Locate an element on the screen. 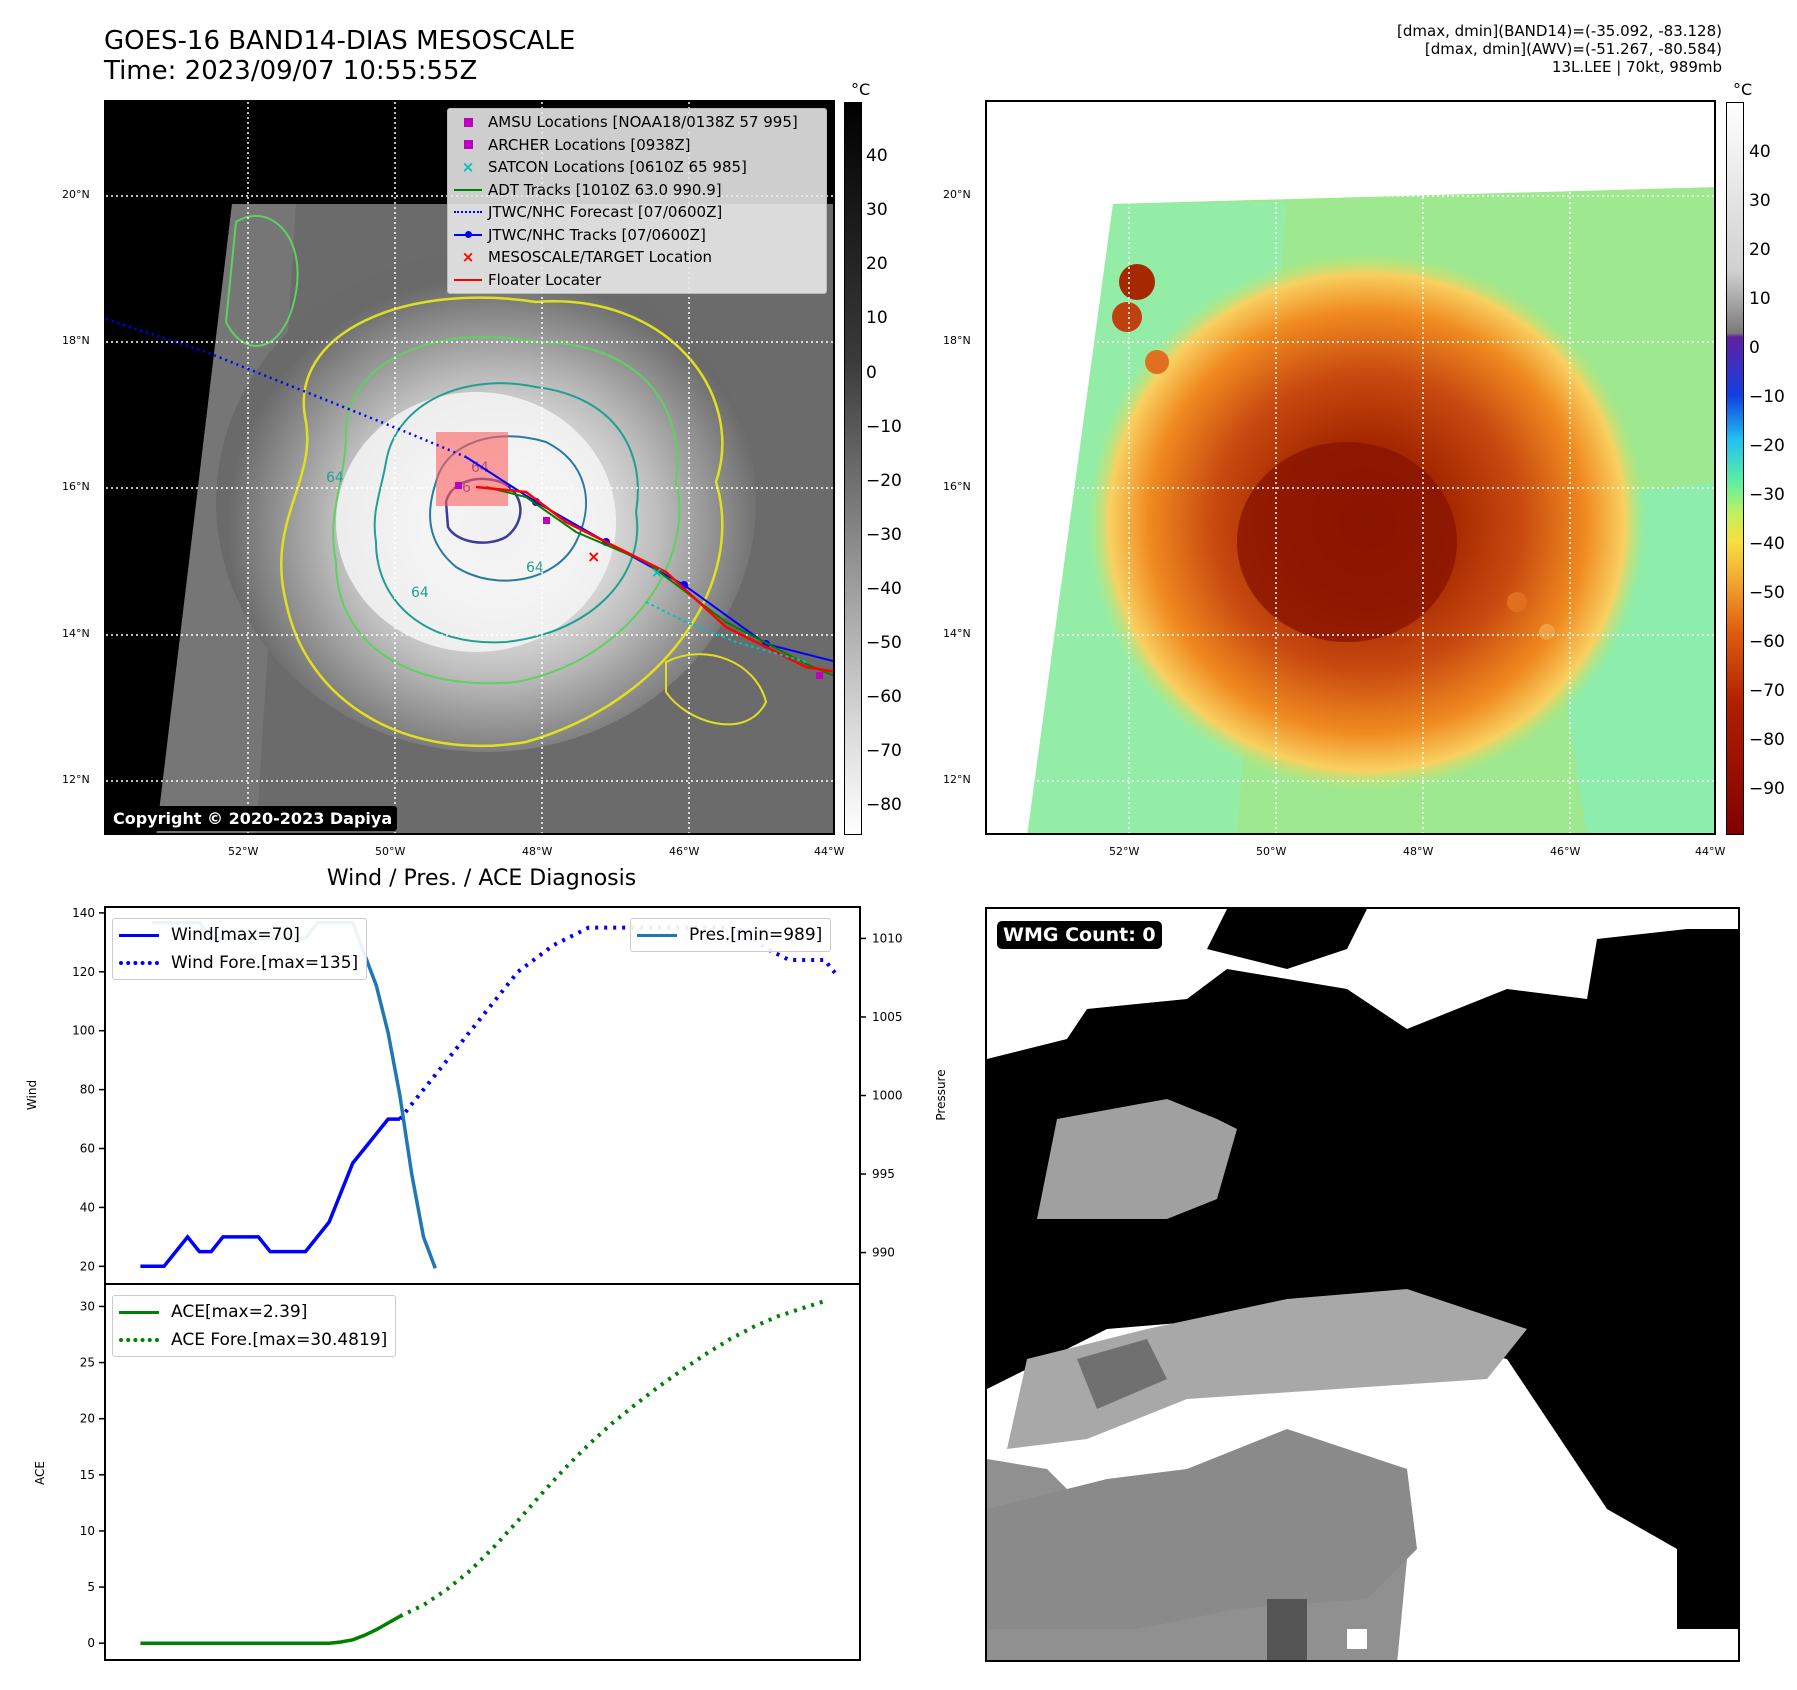  y-tick-label: 60 is located at coordinates (87, 1149).